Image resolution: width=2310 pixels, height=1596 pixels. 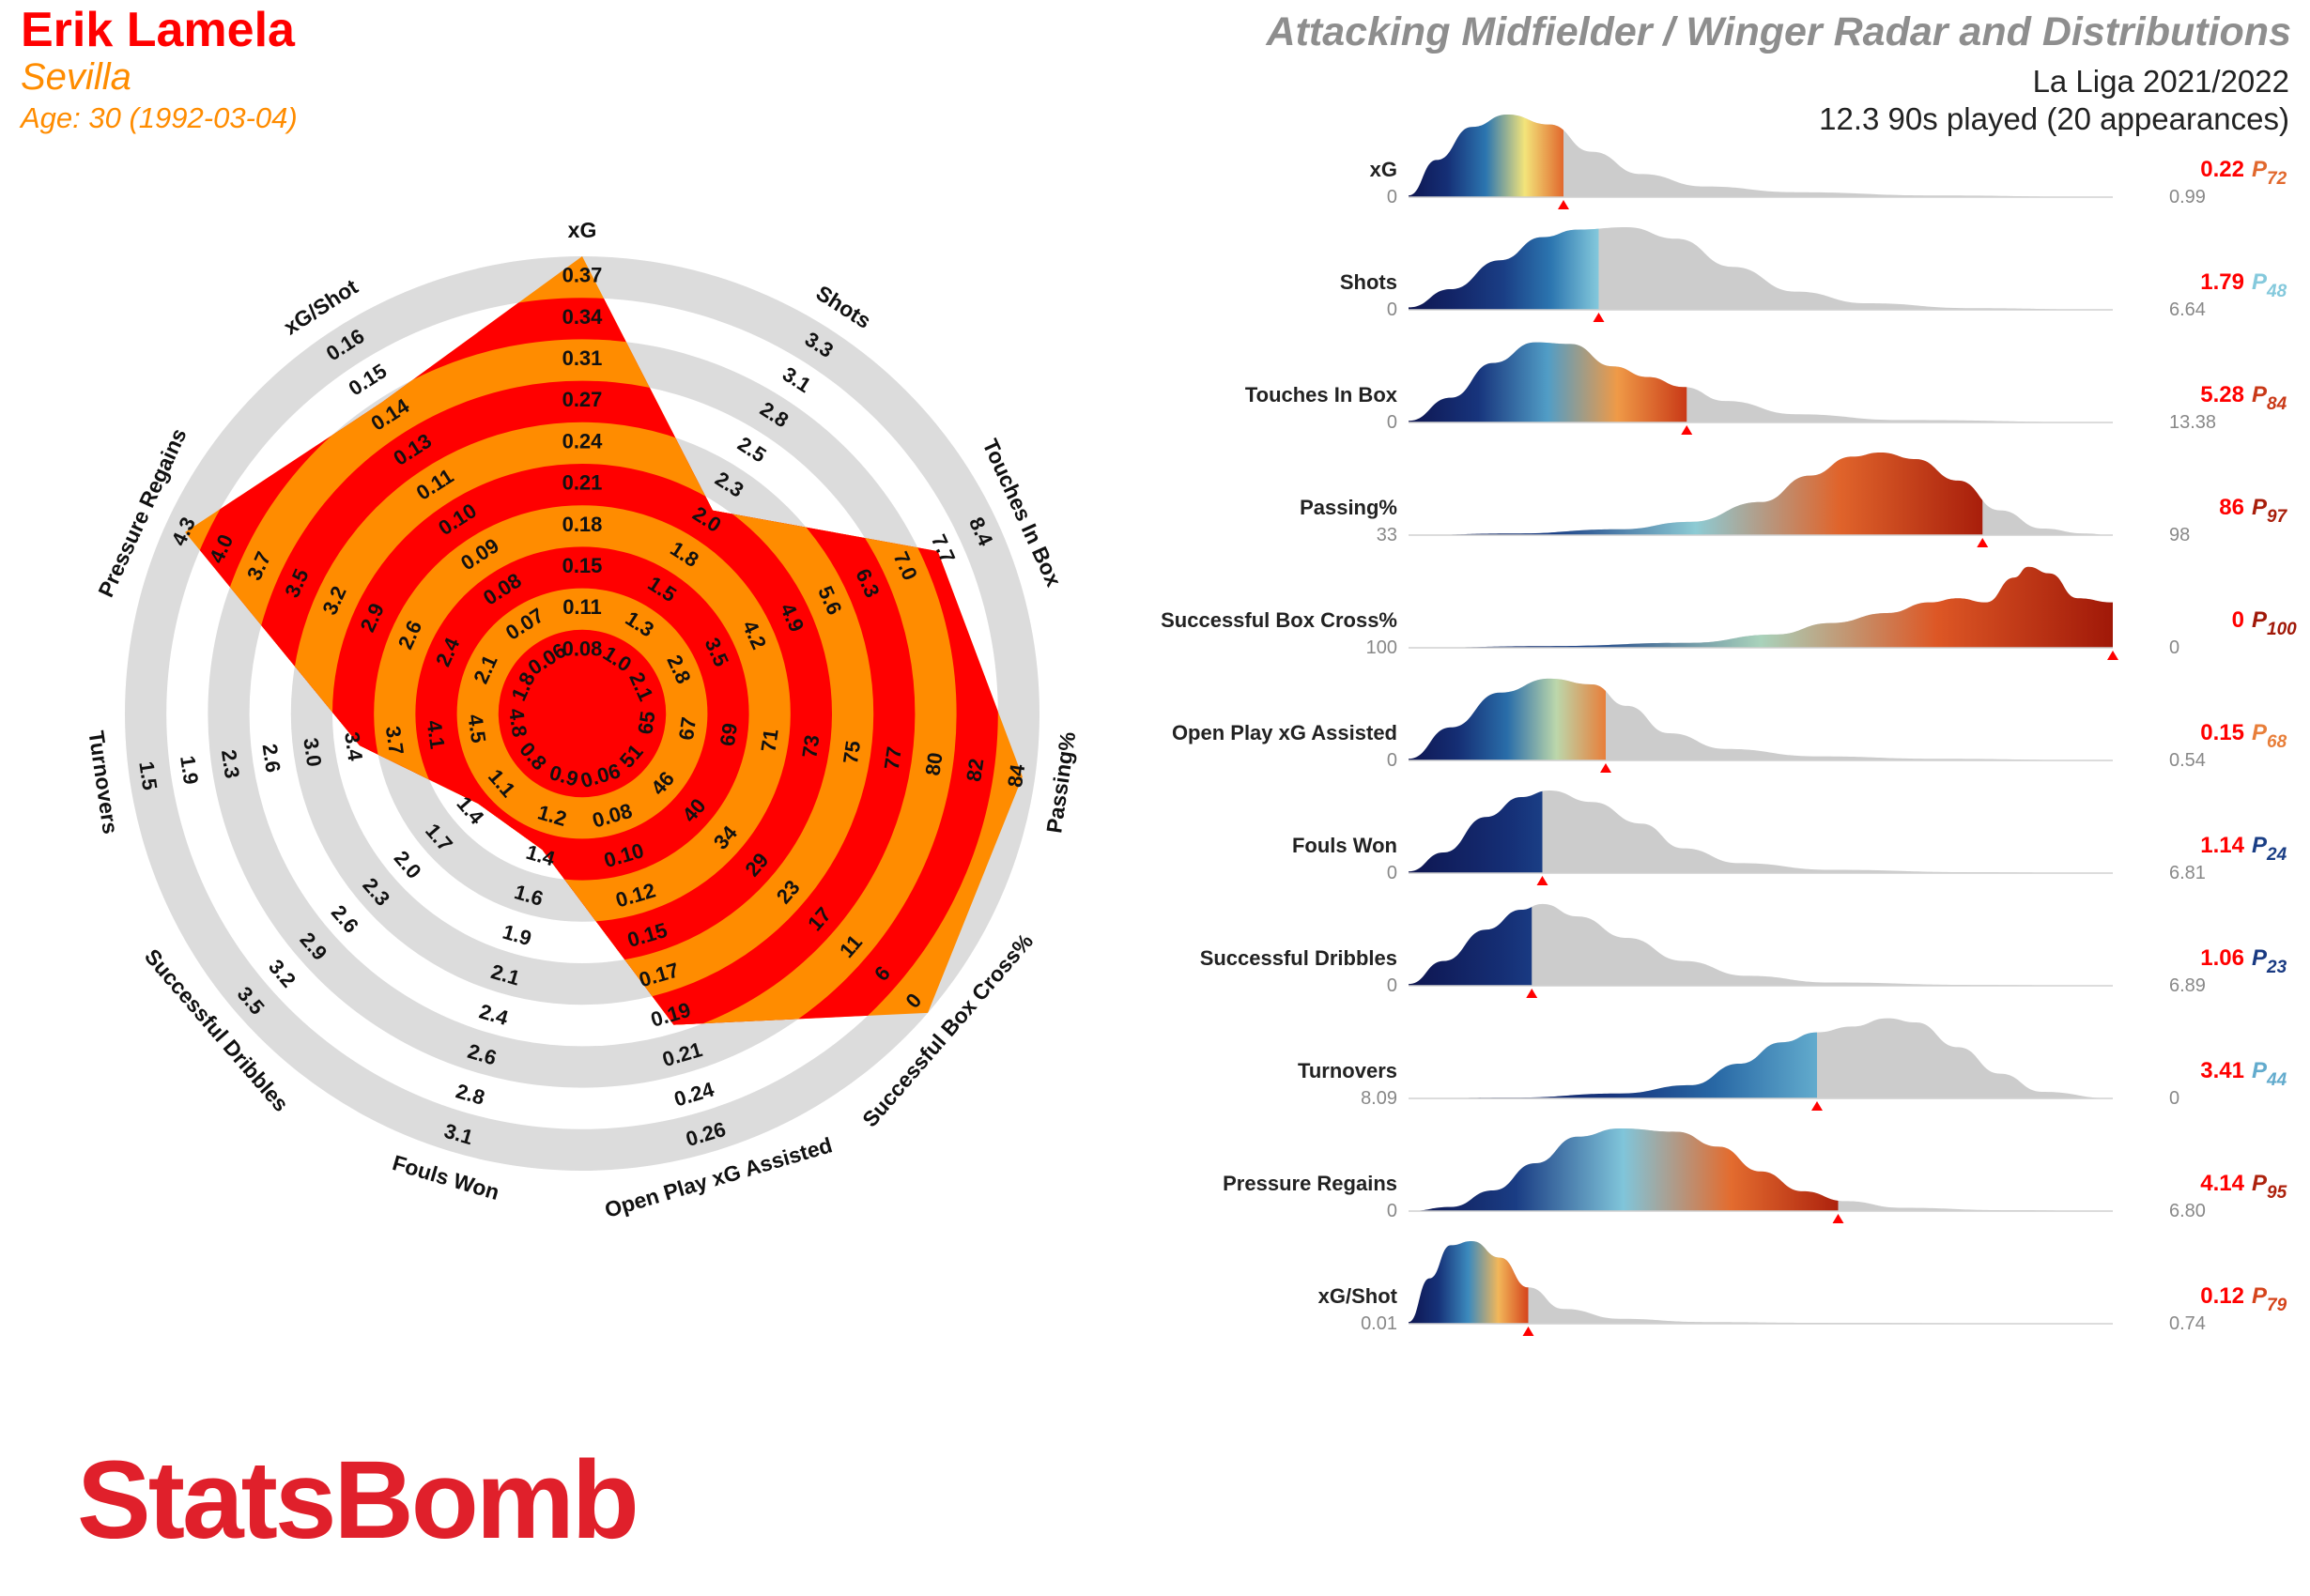 I want to click on radar-tick-label: 73, so click(x=810, y=747).